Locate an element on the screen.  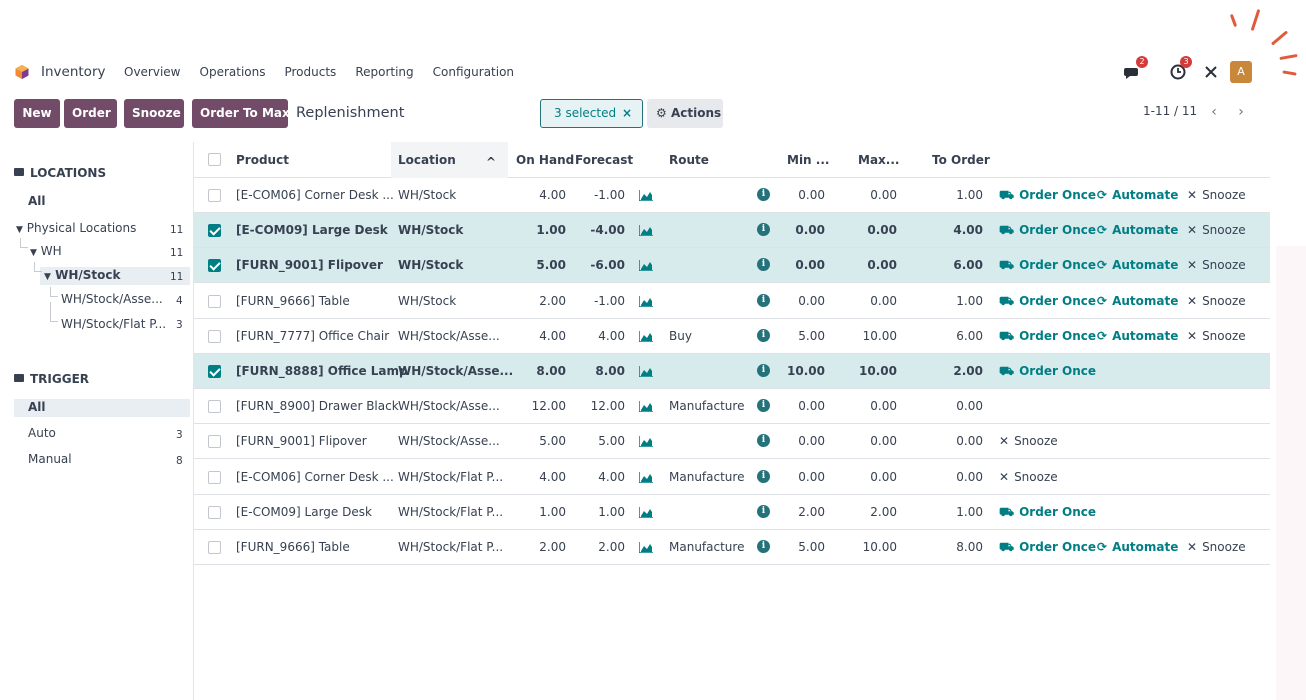
actions-dropdown: ⚙ Actions is located at coordinates (685, 113).